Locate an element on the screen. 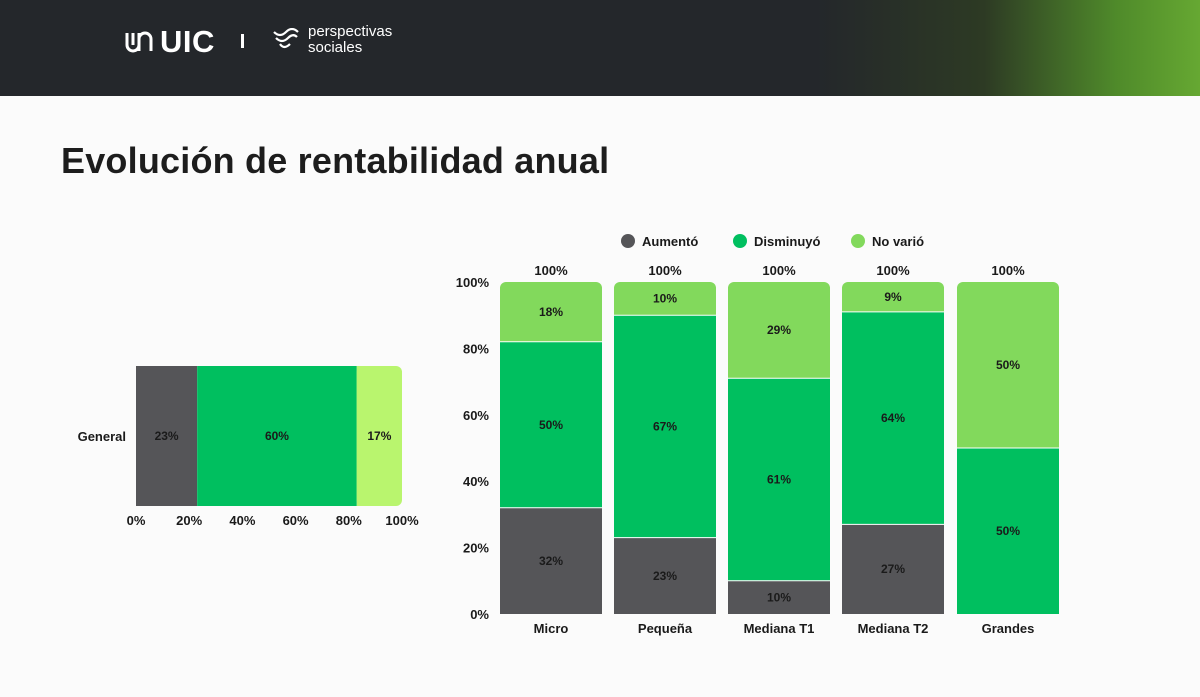 The image size is (1200, 697). bar-3-label-2: 64% is located at coordinates (893, 418).